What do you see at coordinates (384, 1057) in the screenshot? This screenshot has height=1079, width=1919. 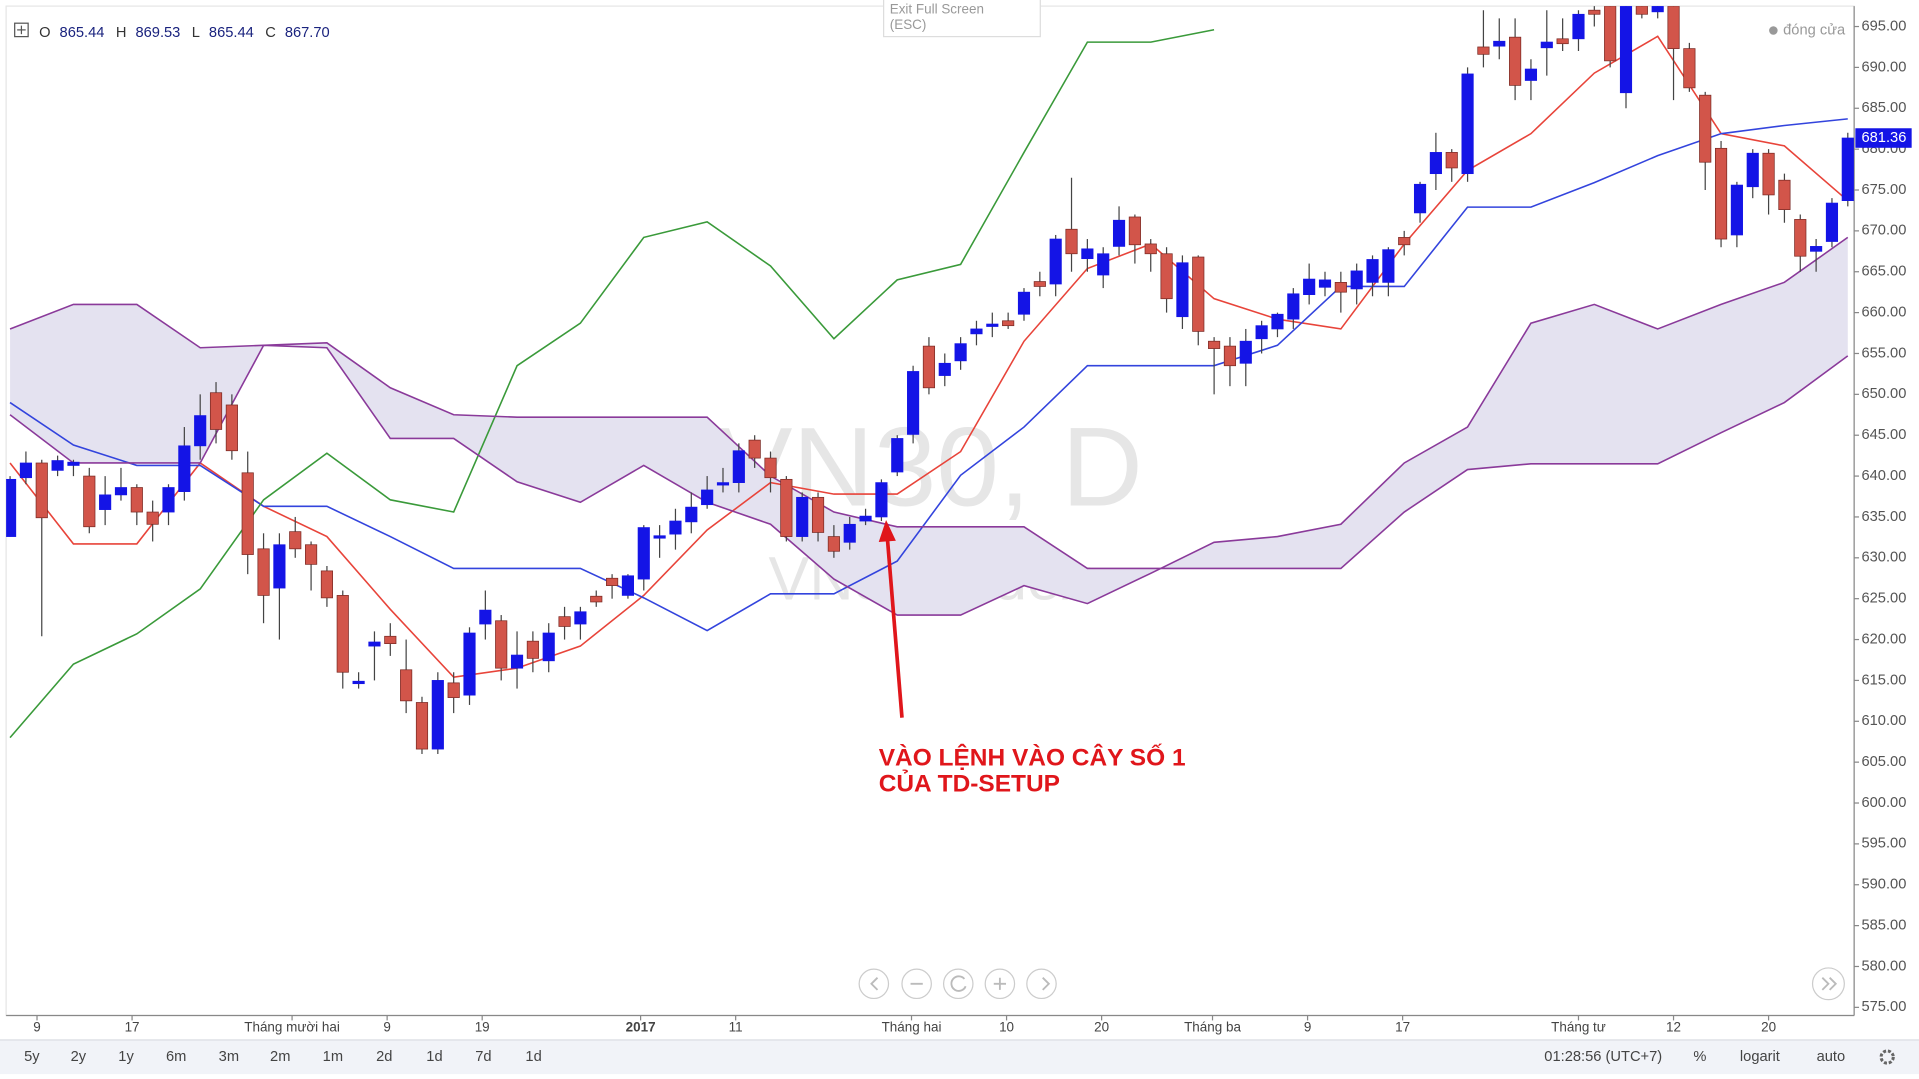 I see `range-button: 2d` at bounding box center [384, 1057].